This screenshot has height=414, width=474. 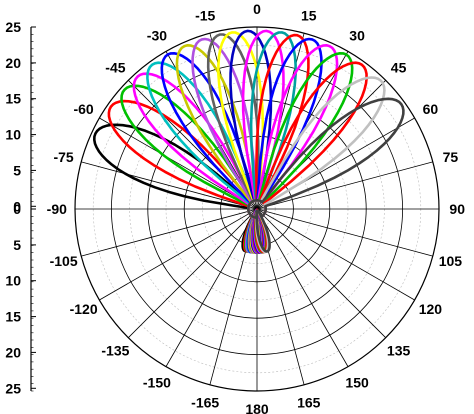 I want to click on angle-tick-label: 0, so click(x=257, y=9).